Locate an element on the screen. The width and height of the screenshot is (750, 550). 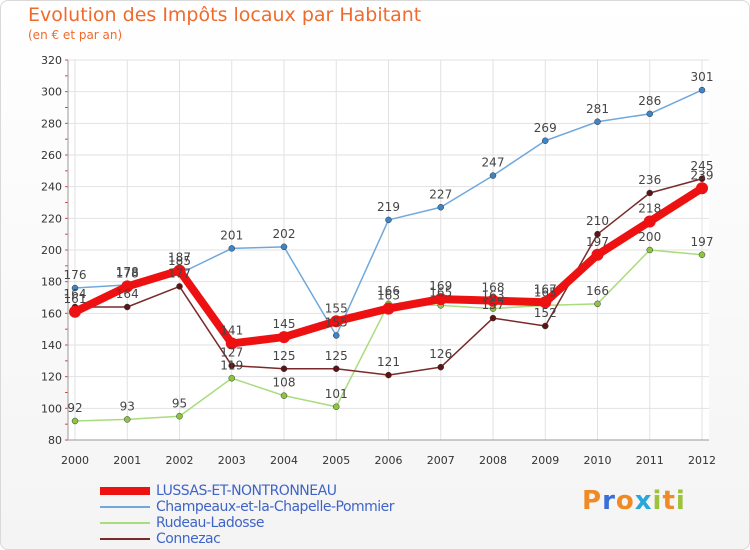
logo-letter: r is located at coordinates (609, 501).